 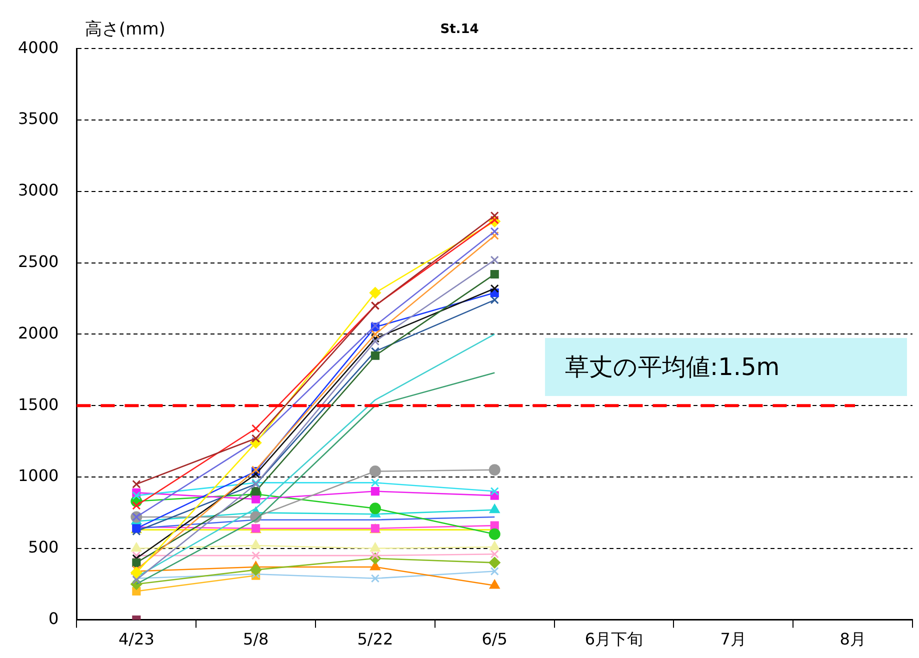 I want to click on ref-line-label: 草丈の平均値:1.5m, so click(x=672, y=367).